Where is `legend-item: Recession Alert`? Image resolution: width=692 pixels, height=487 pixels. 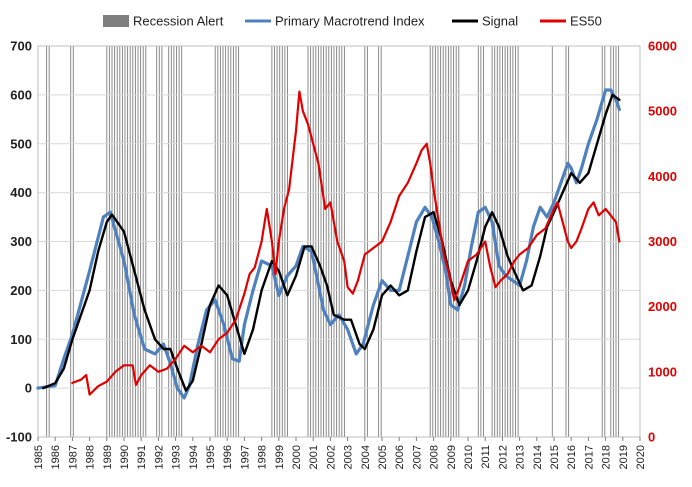 legend-item: Recession Alert is located at coordinates (163, 21).